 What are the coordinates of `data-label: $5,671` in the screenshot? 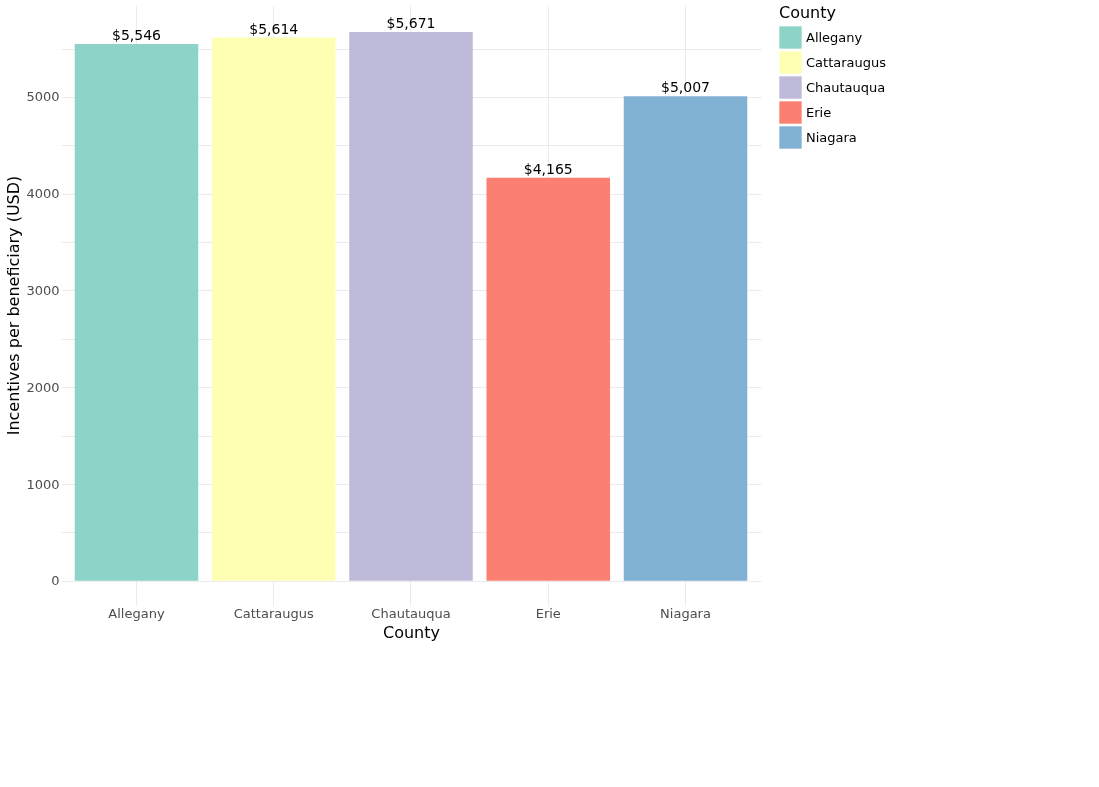 It's located at (411, 23).